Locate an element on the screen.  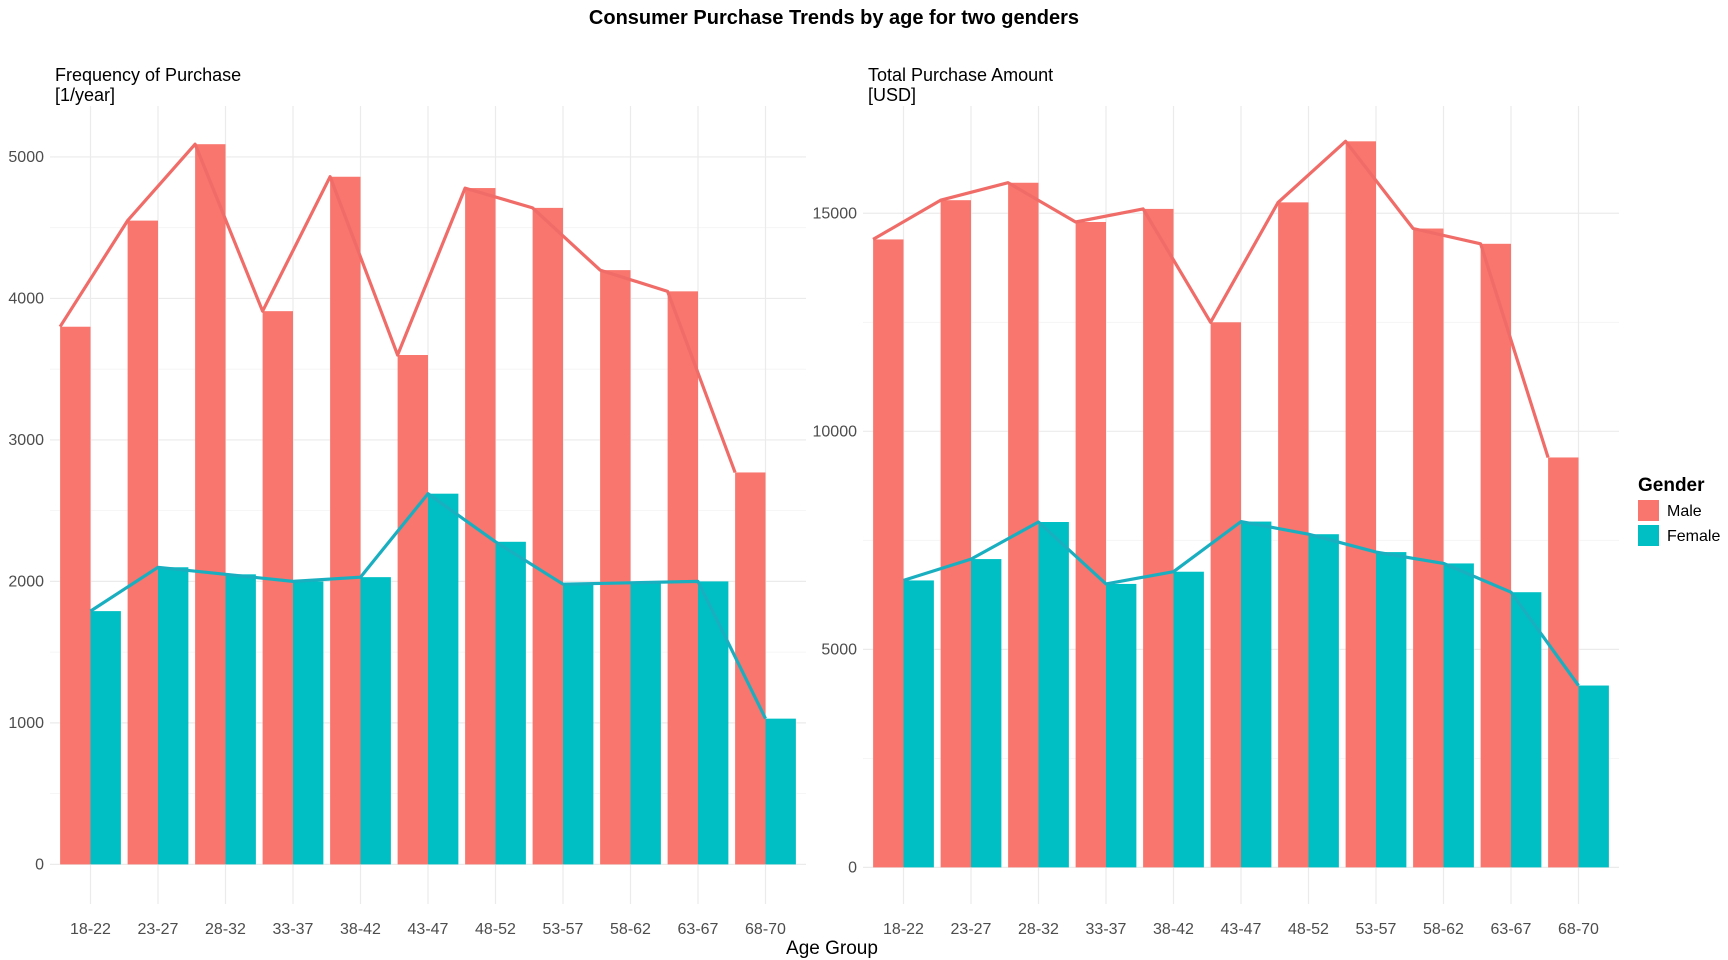
y-axis-frequency: 0 1000 2000 3000 4000 5000 is located at coordinates (26, 511).